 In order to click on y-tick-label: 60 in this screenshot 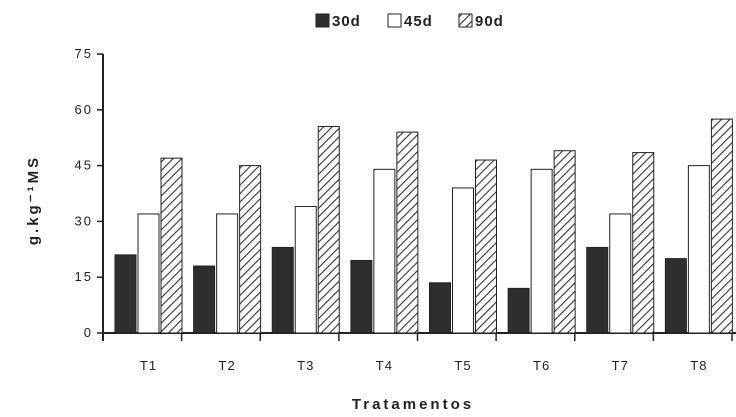, I will do `click(84, 109)`.